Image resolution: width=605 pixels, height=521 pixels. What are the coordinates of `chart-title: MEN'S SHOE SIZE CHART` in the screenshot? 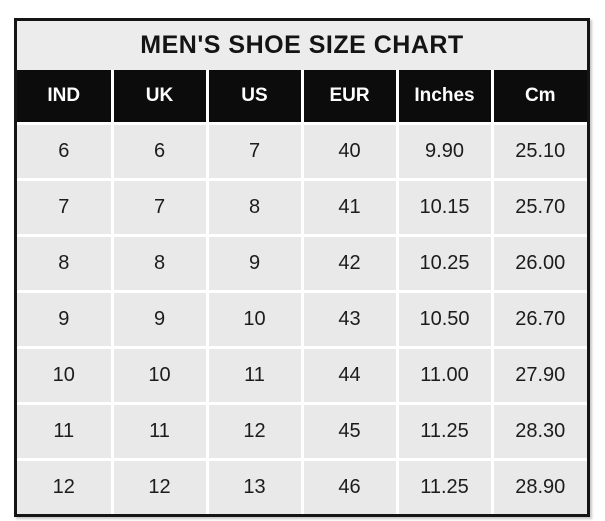 It's located at (302, 45).